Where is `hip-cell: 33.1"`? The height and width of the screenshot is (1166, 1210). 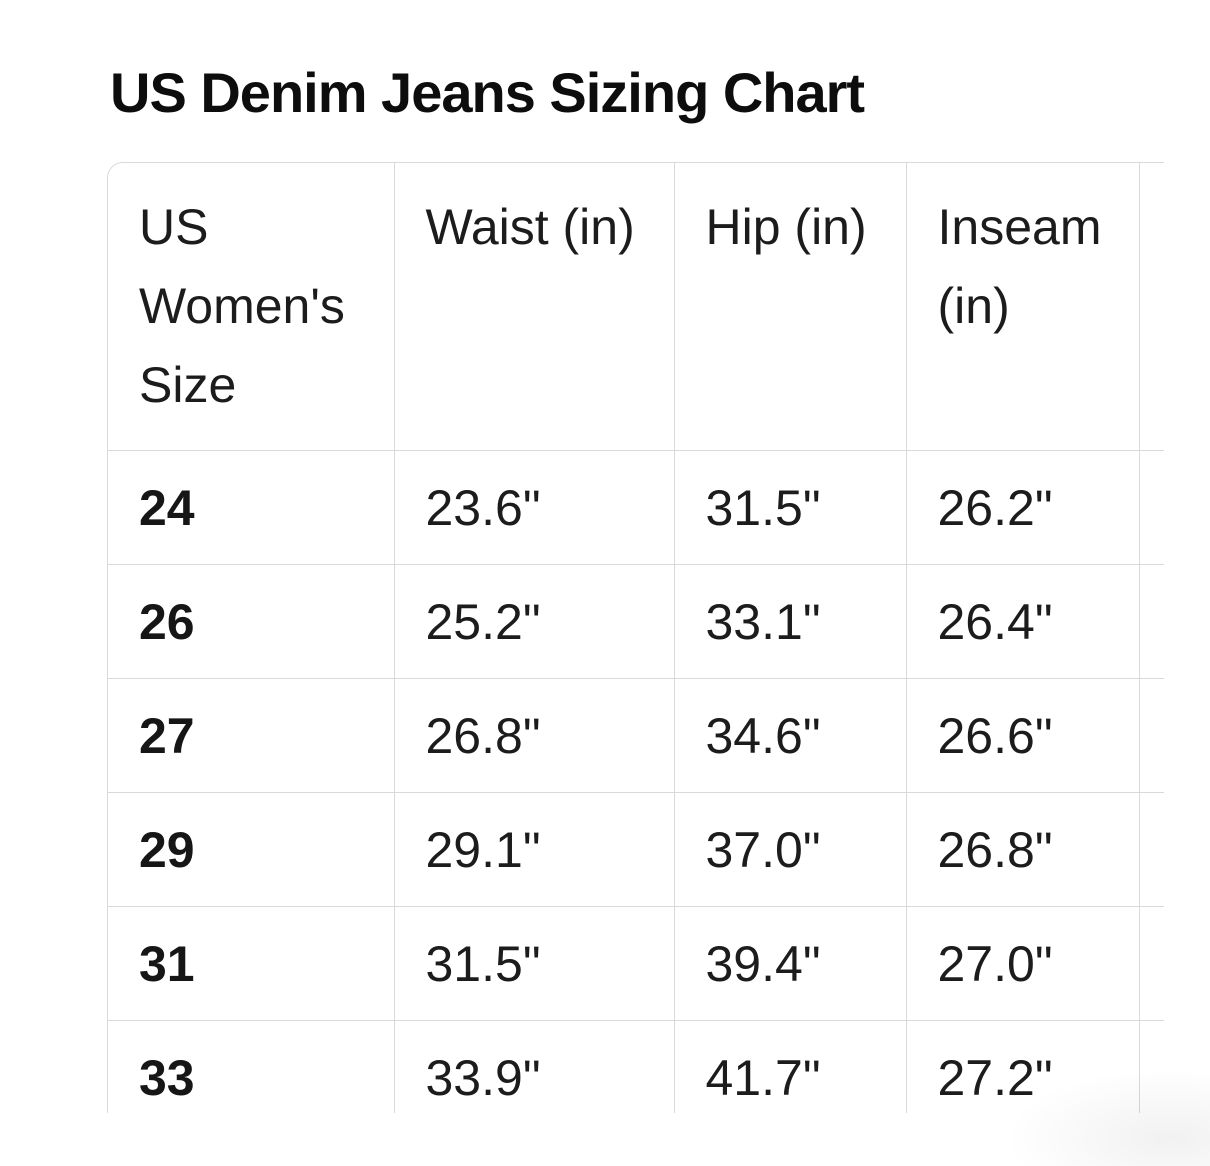
hip-cell: 33.1" is located at coordinates (790, 621).